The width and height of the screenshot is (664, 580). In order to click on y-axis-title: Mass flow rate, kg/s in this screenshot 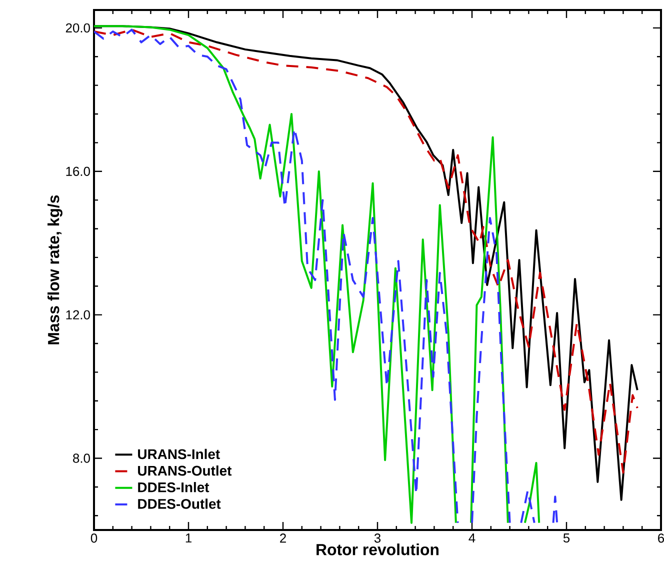, I will do `click(55, 269)`.